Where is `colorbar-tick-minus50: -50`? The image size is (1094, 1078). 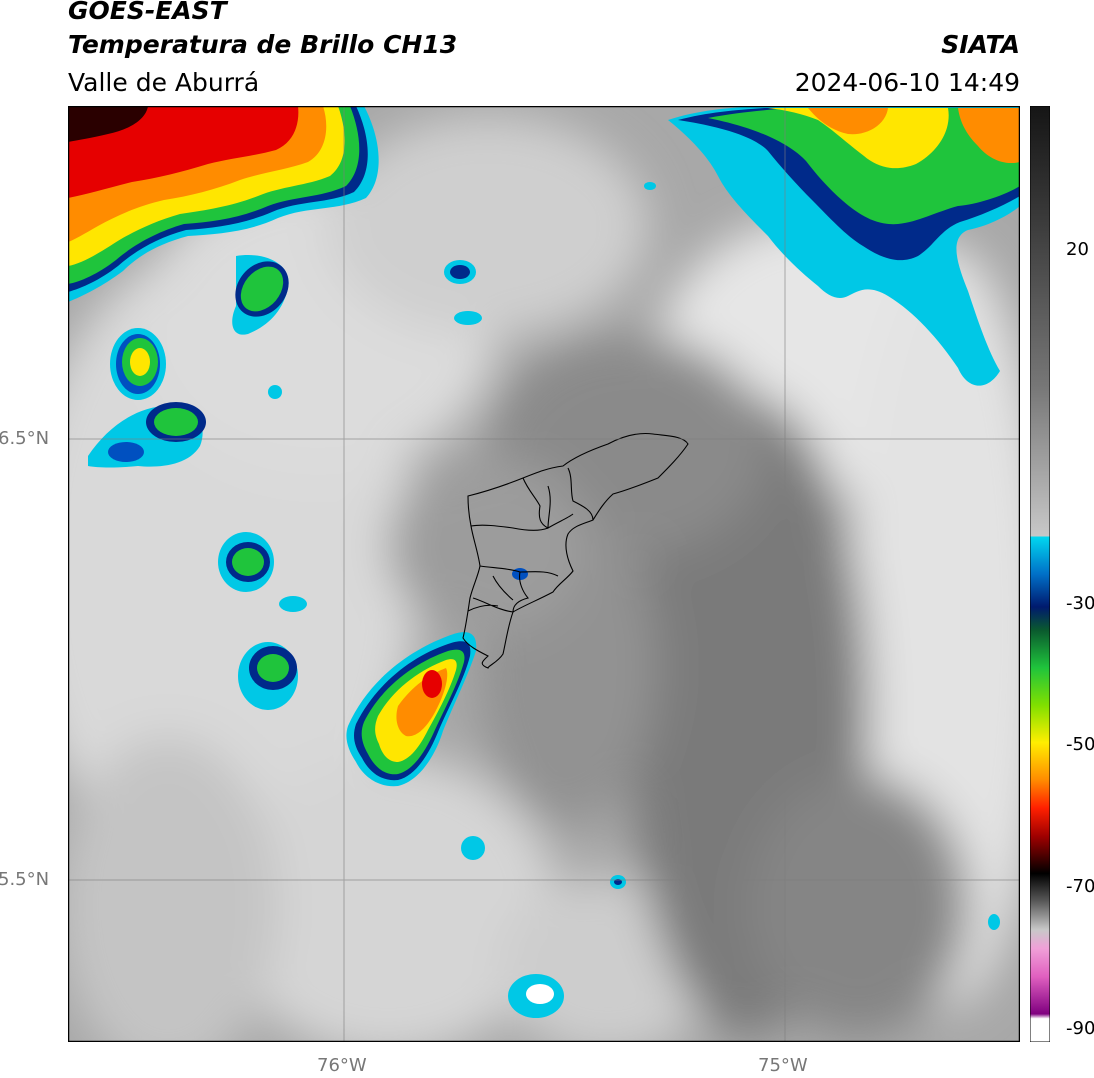
colorbar-tick-minus50: -50 is located at coordinates (1080, 744).